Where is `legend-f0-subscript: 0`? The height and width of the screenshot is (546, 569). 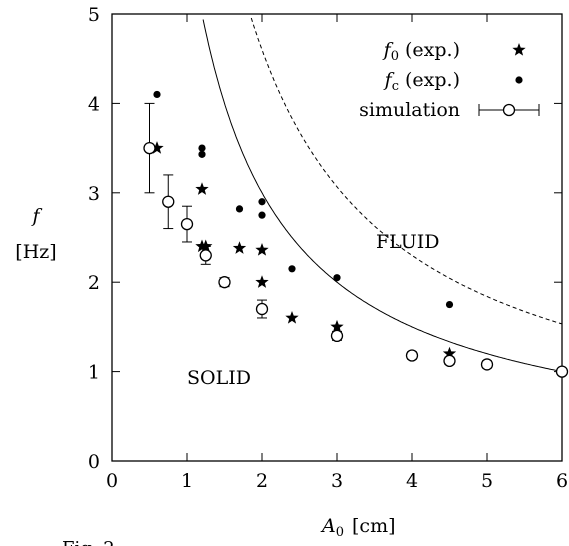 legend-f0-subscript: 0 is located at coordinates (395, 56).